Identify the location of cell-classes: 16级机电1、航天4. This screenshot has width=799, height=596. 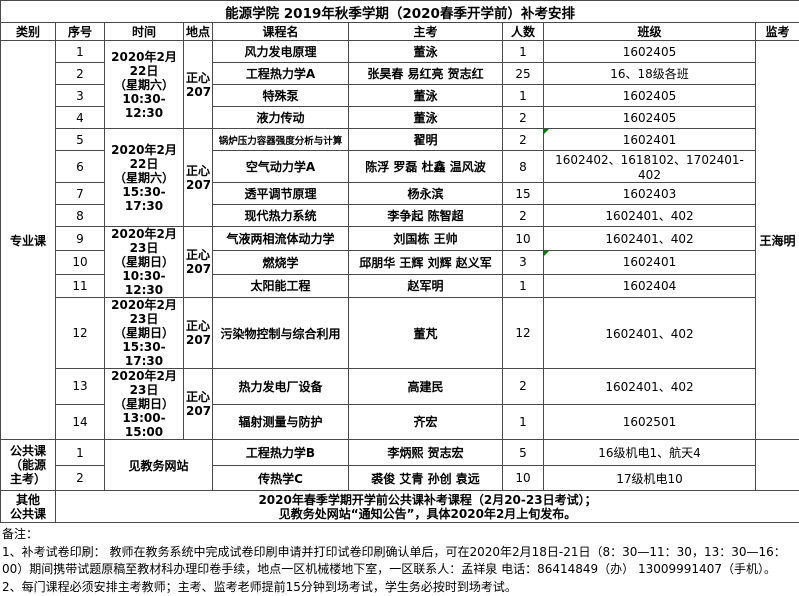
(650, 453).